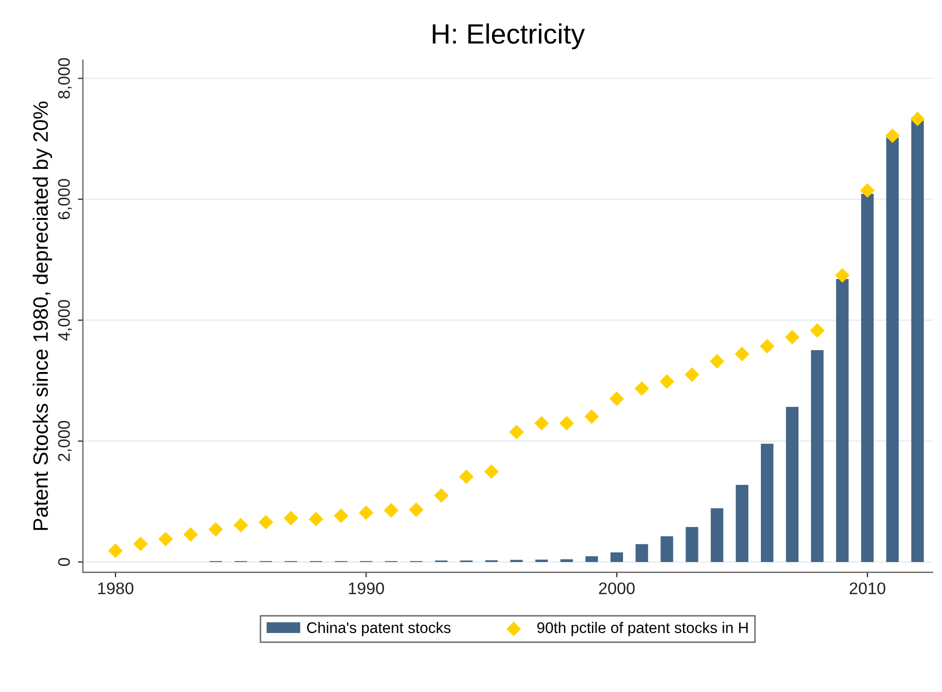  What do you see at coordinates (366, 588) in the screenshot?
I see `x-tick-label: 1990` at bounding box center [366, 588].